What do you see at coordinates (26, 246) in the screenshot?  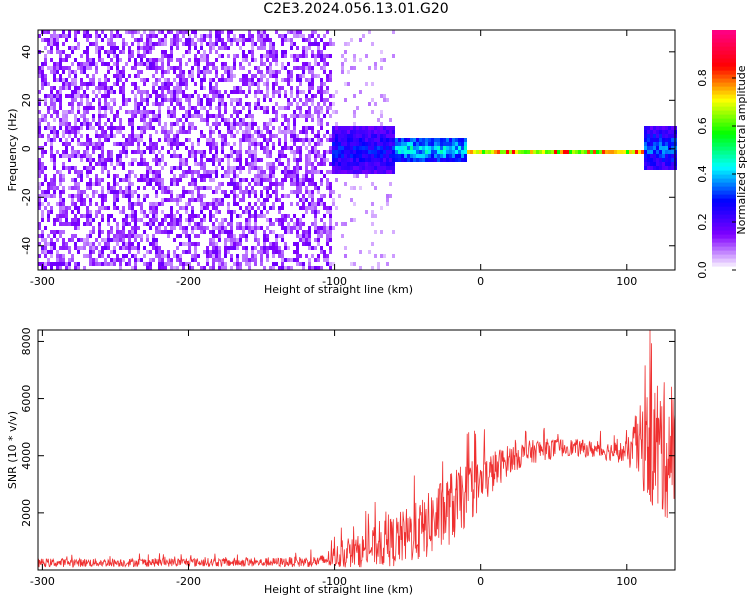 I see `y-tick-label: -40` at bounding box center [26, 246].